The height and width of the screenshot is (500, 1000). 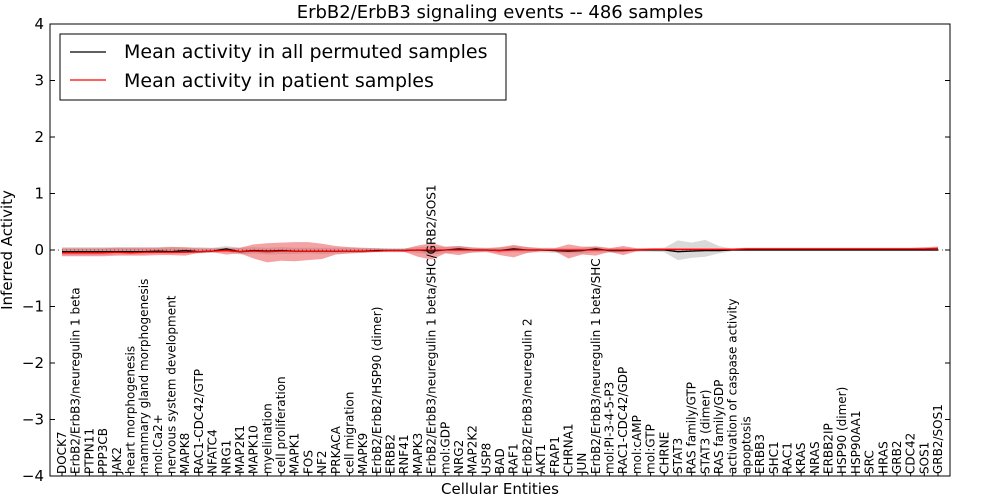 What do you see at coordinates (445, 448) in the screenshot?
I see `x-tick-label: mol:GDP` at bounding box center [445, 448].